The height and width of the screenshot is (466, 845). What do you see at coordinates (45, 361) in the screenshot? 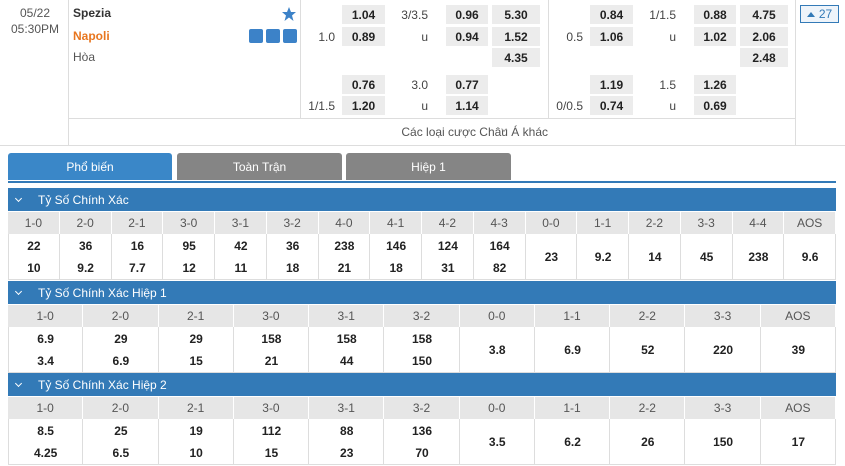
I see `away-odds: 3.4` at bounding box center [45, 361].